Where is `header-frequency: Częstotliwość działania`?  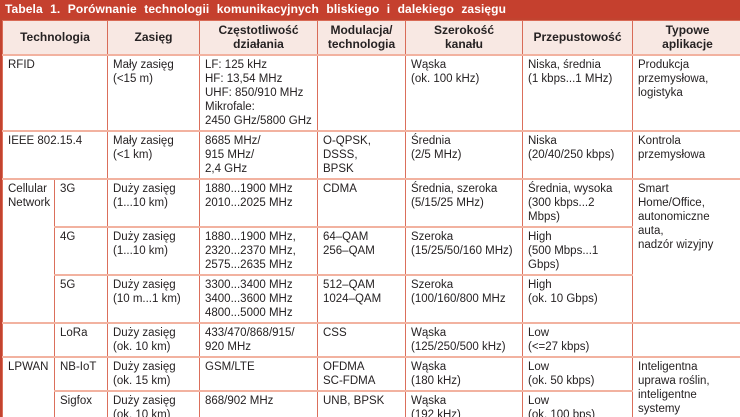
header-frequency: Częstotliwość działania is located at coordinates (258, 37).